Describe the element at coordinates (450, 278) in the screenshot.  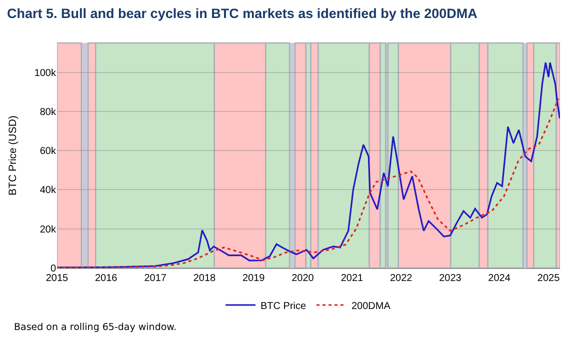
I see `x-tick-label: 2023` at that location.